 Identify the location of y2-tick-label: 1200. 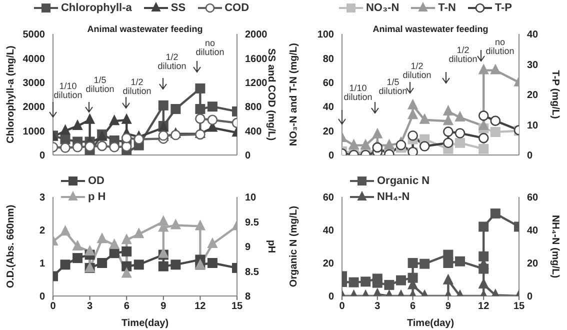
(256, 83).